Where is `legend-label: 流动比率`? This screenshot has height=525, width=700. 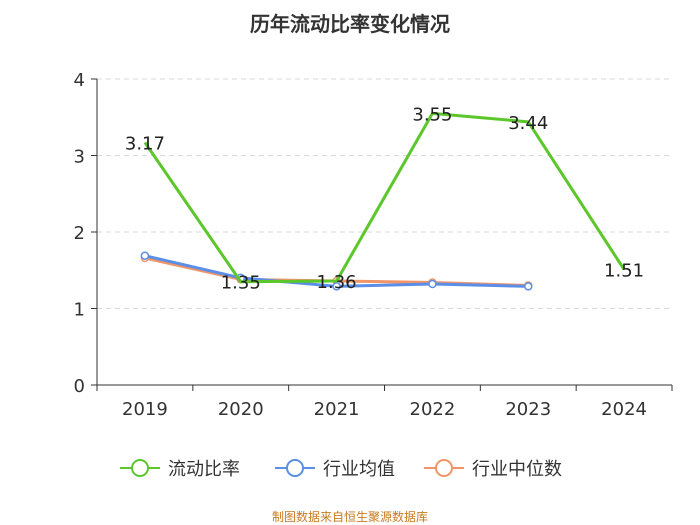
legend-label: 流动比率 is located at coordinates (204, 469).